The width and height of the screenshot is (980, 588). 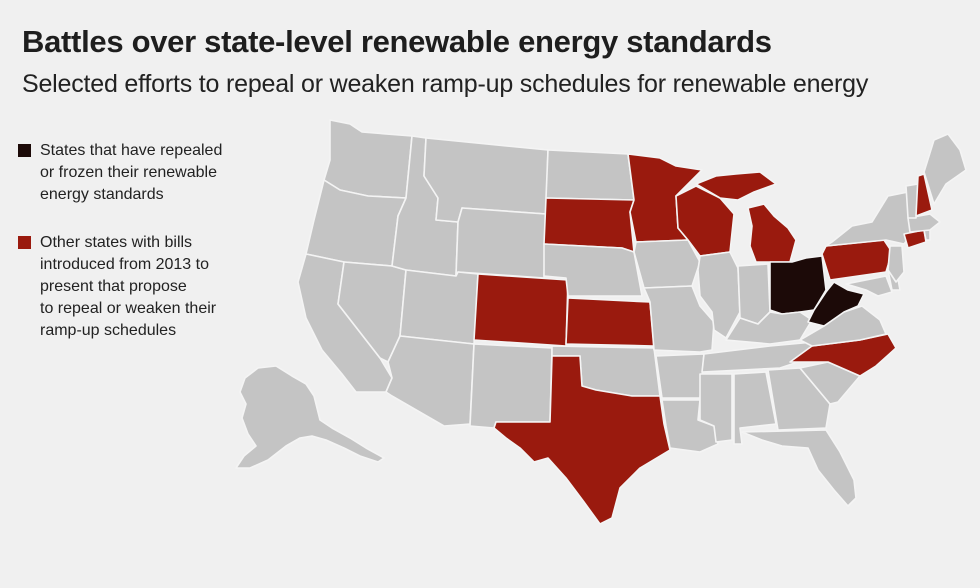 What do you see at coordinates (501, 243) in the screenshot?
I see `state-wyoming` at bounding box center [501, 243].